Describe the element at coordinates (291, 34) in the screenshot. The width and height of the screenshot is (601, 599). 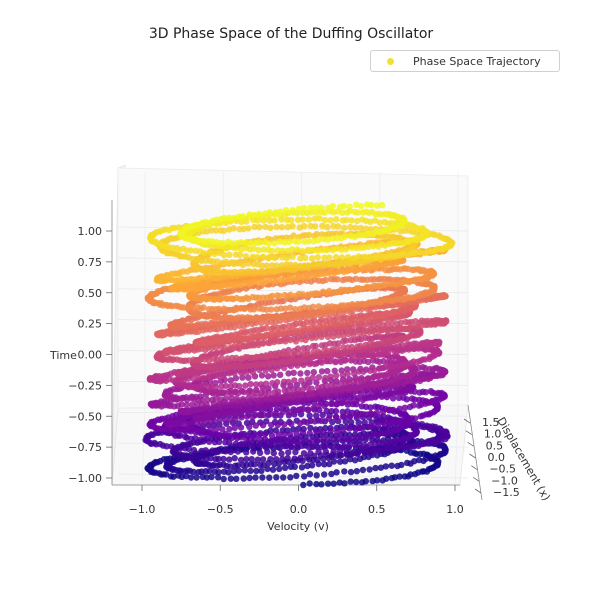
I see `chart-title: 3D Phase Space of the Duffing Oscillator` at that location.